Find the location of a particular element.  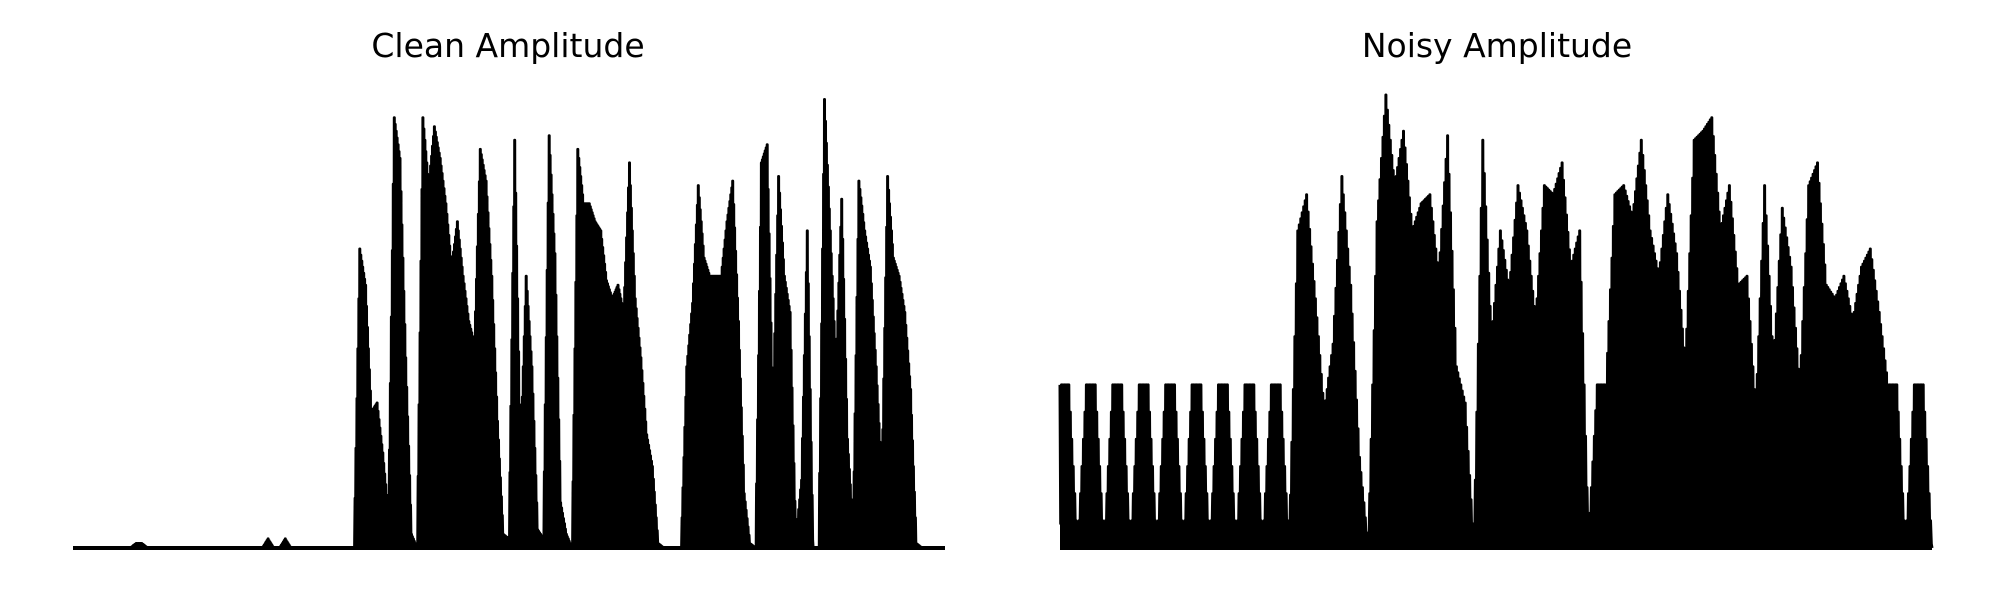

chart-title-clean: Clean Amplitude is located at coordinates (508, 45).